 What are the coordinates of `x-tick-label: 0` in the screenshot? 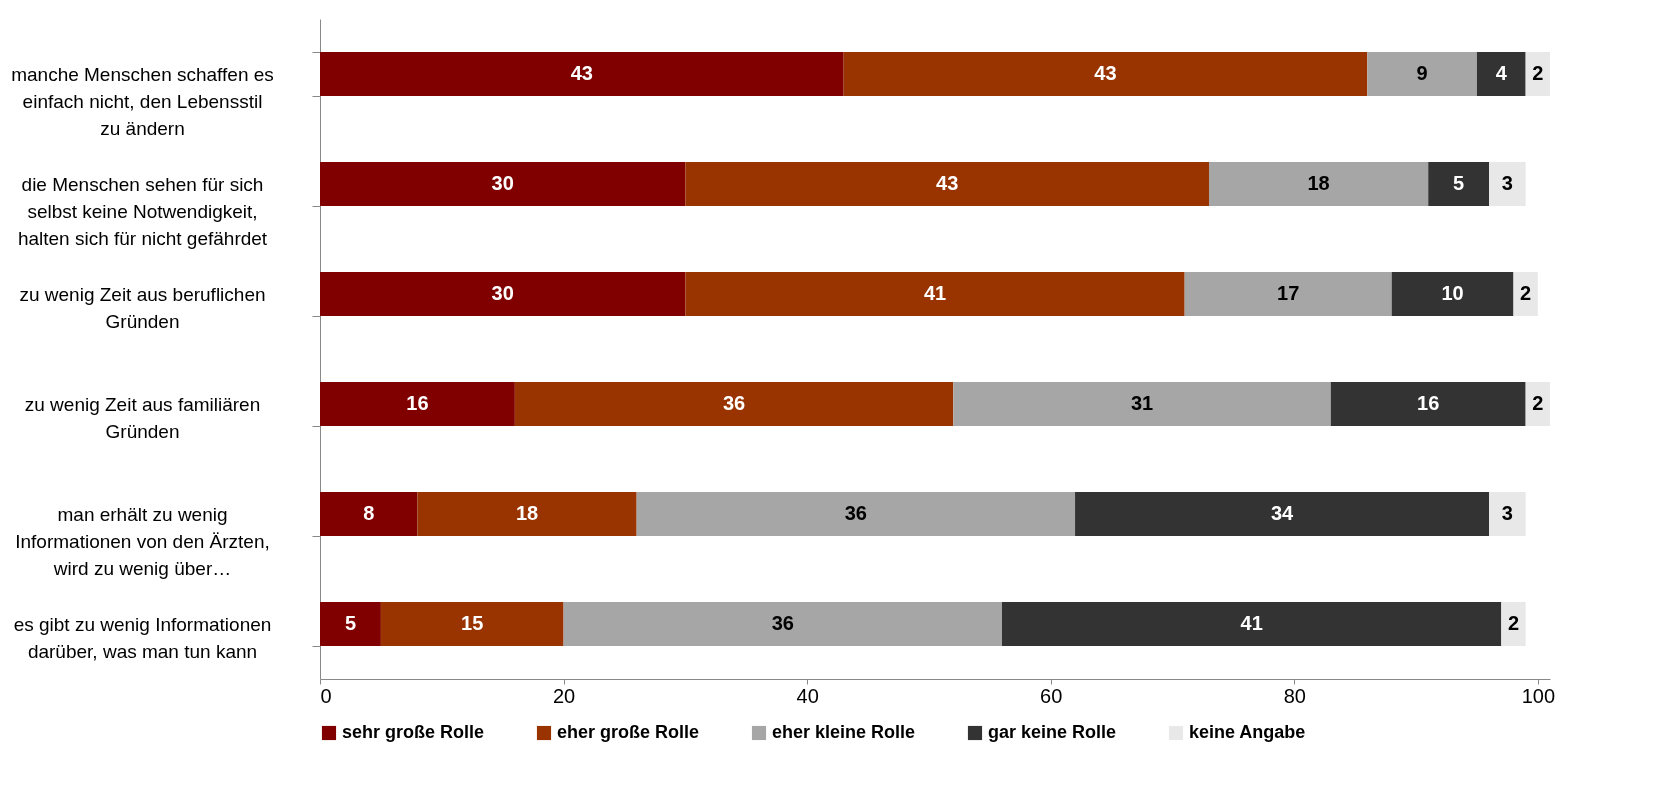 It's located at (326, 695).